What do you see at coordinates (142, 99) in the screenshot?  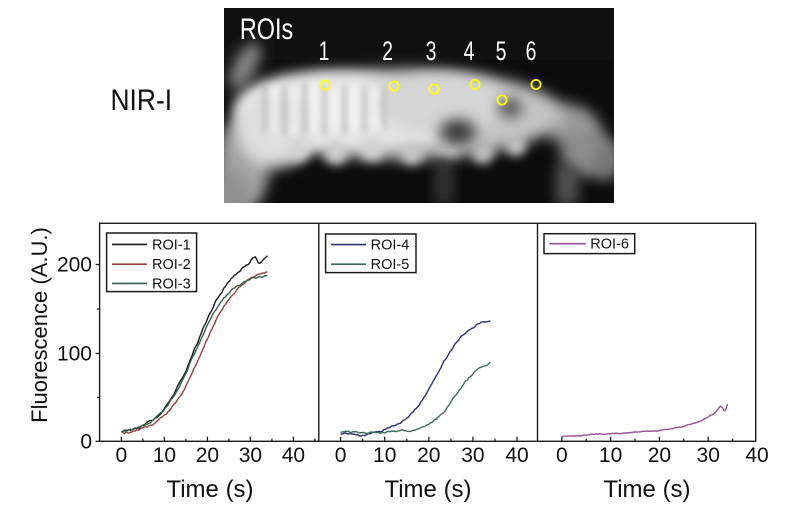 I see `svg-text: NIR-I` at bounding box center [142, 99].